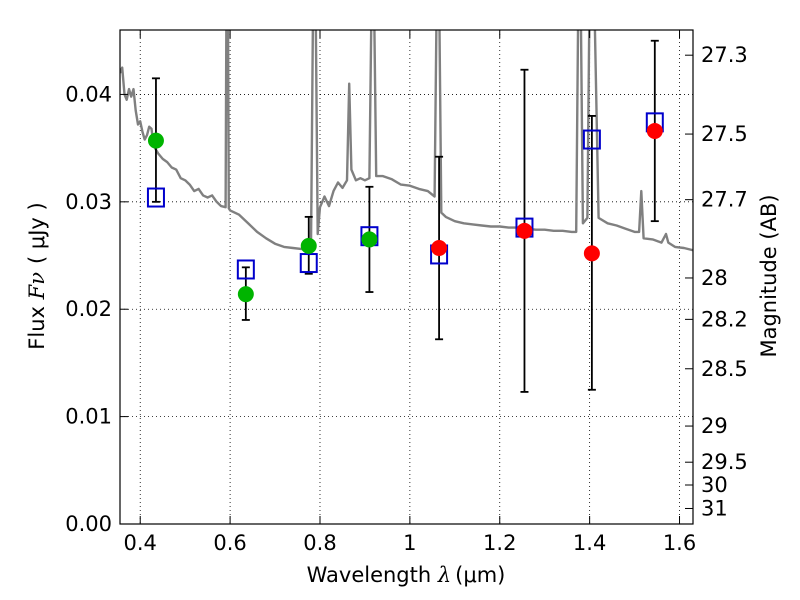  I want to click on x-tick-label: 1.6, so click(679, 543).